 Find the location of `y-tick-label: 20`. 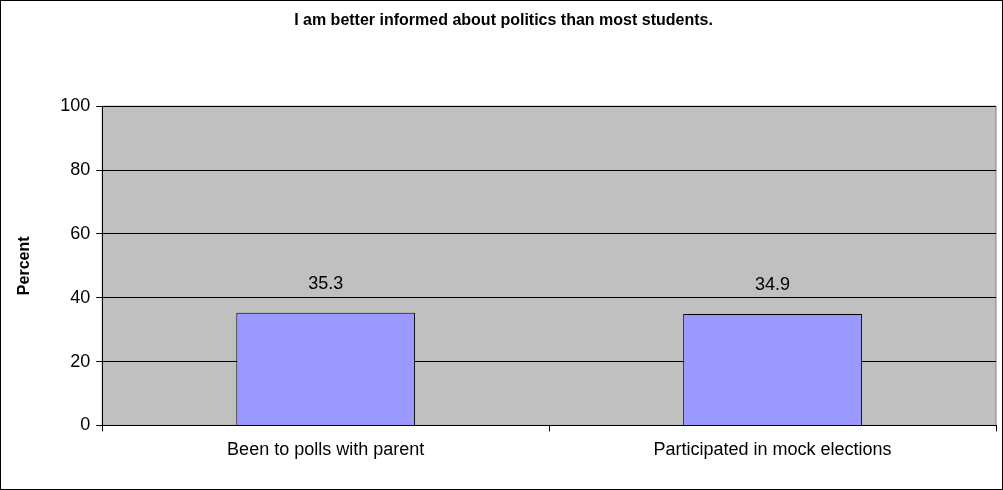

y-tick-label: 20 is located at coordinates (80, 360).